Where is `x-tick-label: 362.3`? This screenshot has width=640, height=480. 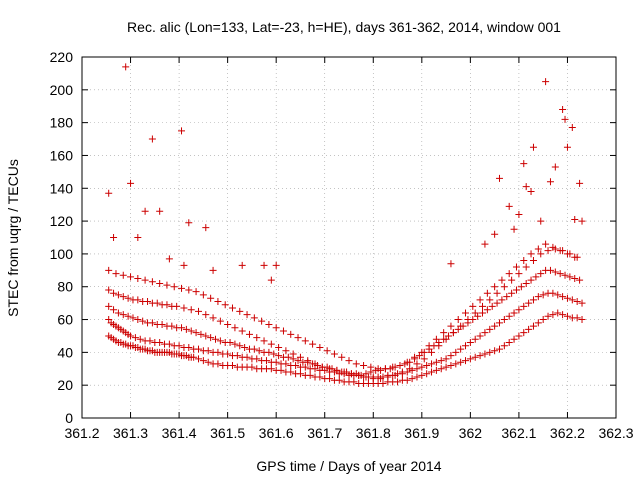
x-tick-label: 362.3 is located at coordinates (615, 433).